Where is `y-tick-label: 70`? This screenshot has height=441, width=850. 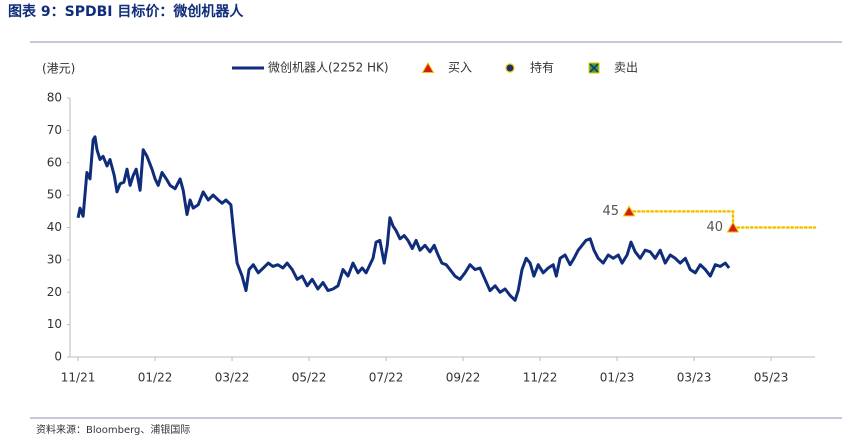 y-tick-label: 70 is located at coordinates (54, 130).